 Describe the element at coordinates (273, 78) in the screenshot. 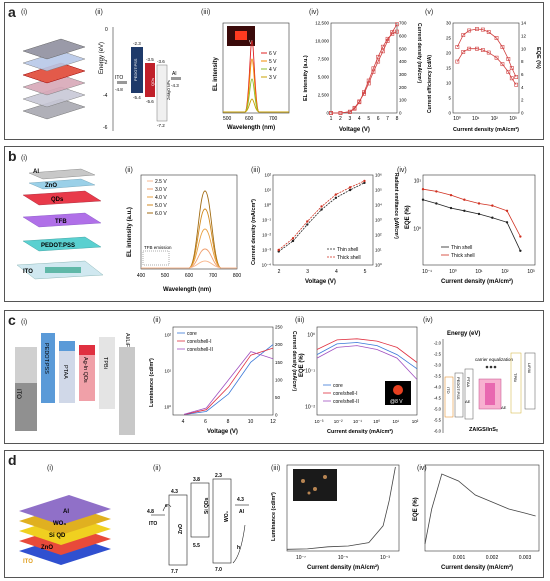

I see `legend-label: 3 V` at that location.